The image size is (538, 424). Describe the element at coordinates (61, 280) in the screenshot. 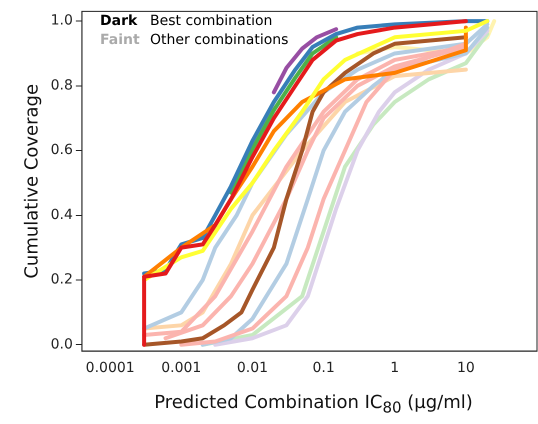

I see `y-tick-label: 0.2` at that location.